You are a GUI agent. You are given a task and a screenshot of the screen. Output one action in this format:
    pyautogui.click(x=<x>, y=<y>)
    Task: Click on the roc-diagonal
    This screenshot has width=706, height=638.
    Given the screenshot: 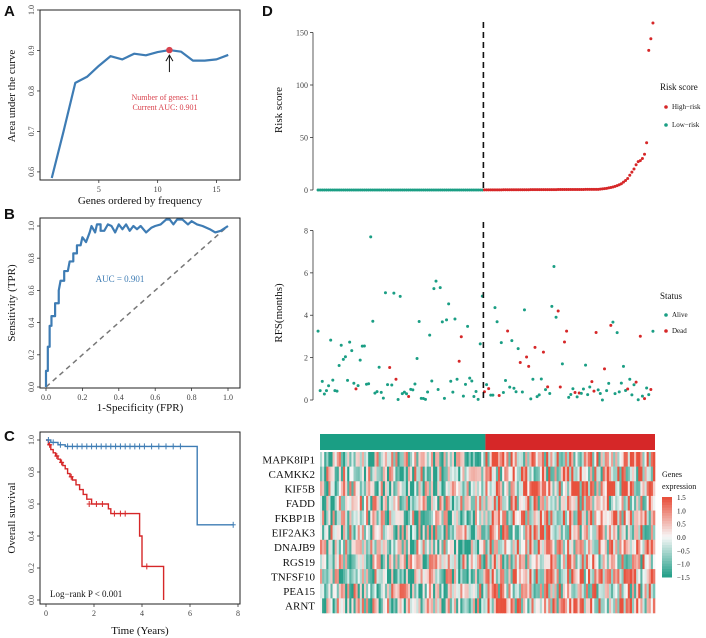 What is the action you would take?
    pyautogui.click(x=137, y=306)
    